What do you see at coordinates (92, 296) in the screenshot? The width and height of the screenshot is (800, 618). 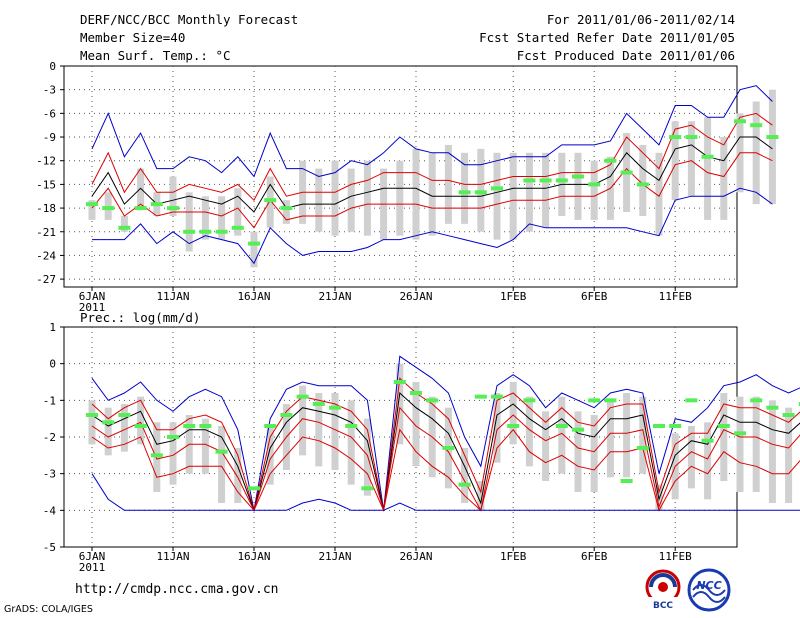 I see `x-tick-label: 6JAN` at bounding box center [92, 296].